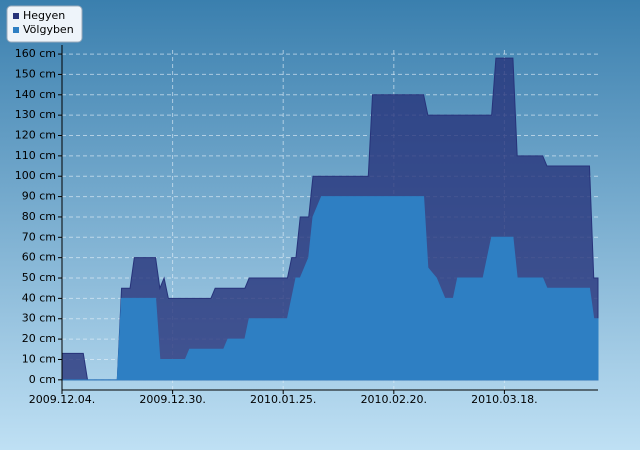 This screenshot has width=640, height=450. What do you see at coordinates (39, 338) in the screenshot?
I see `y-tick-label: 20 cm` at bounding box center [39, 338].